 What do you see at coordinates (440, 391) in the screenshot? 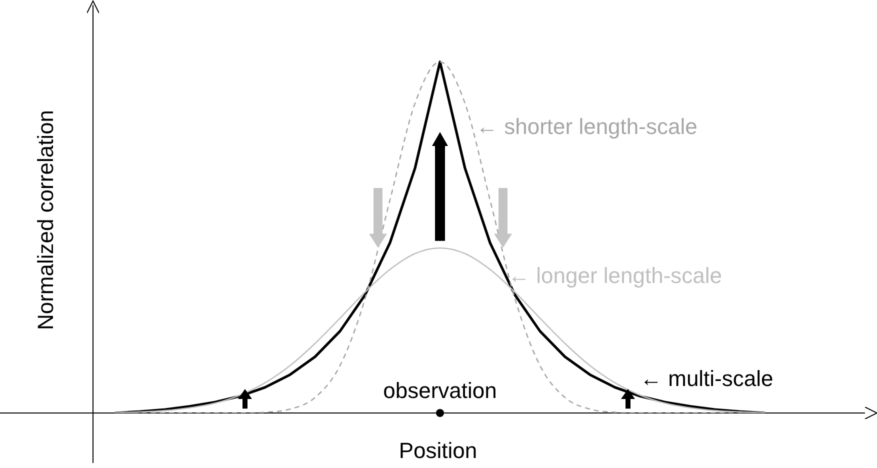
I see `annotation: observation` at bounding box center [440, 391].